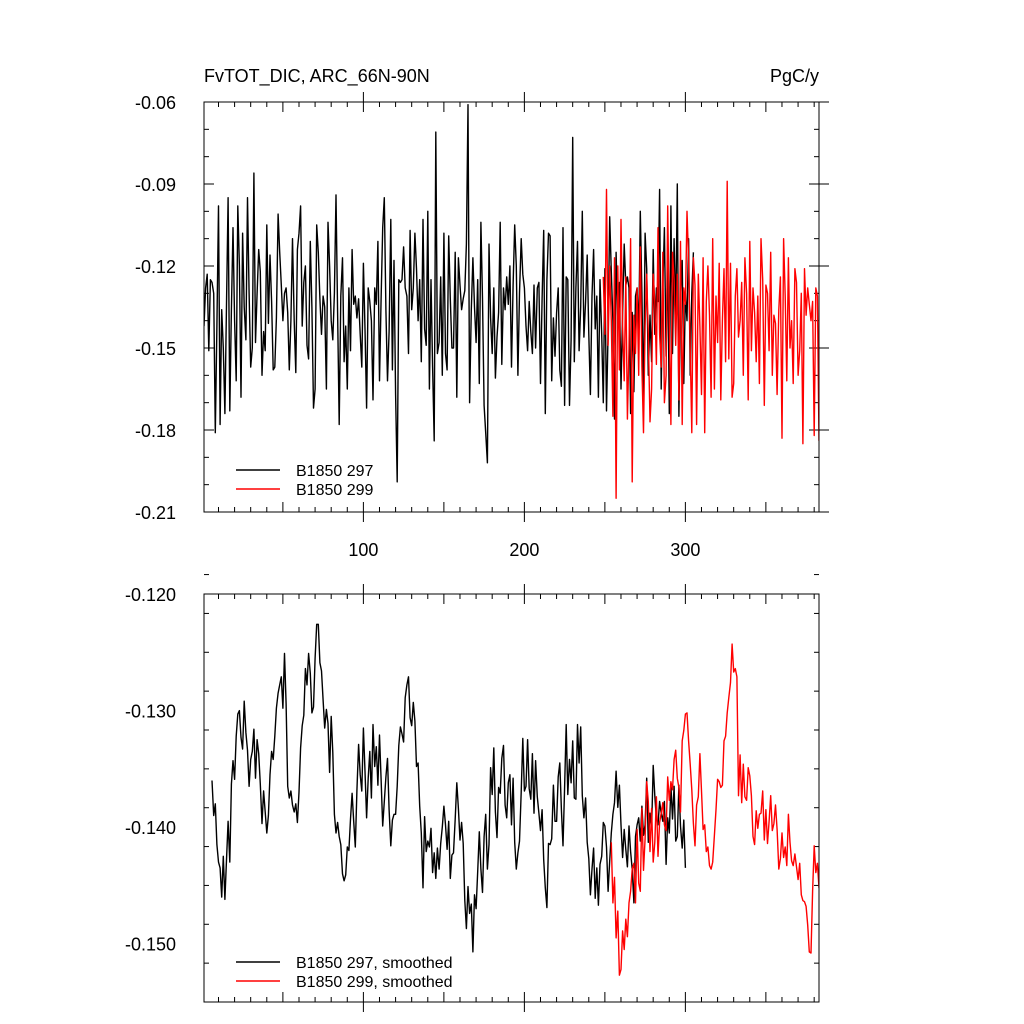 The height and width of the screenshot is (1024, 1024). I want to click on top-legend-label-2: B1850 299, so click(335, 490).